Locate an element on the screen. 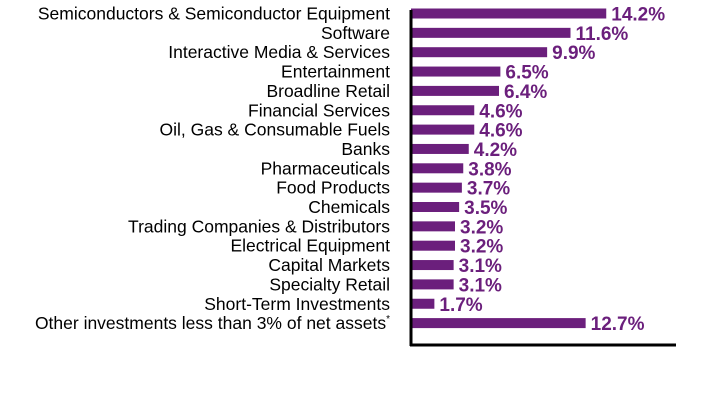 The height and width of the screenshot is (408, 708). category-label-software: Software is located at coordinates (355, 33).